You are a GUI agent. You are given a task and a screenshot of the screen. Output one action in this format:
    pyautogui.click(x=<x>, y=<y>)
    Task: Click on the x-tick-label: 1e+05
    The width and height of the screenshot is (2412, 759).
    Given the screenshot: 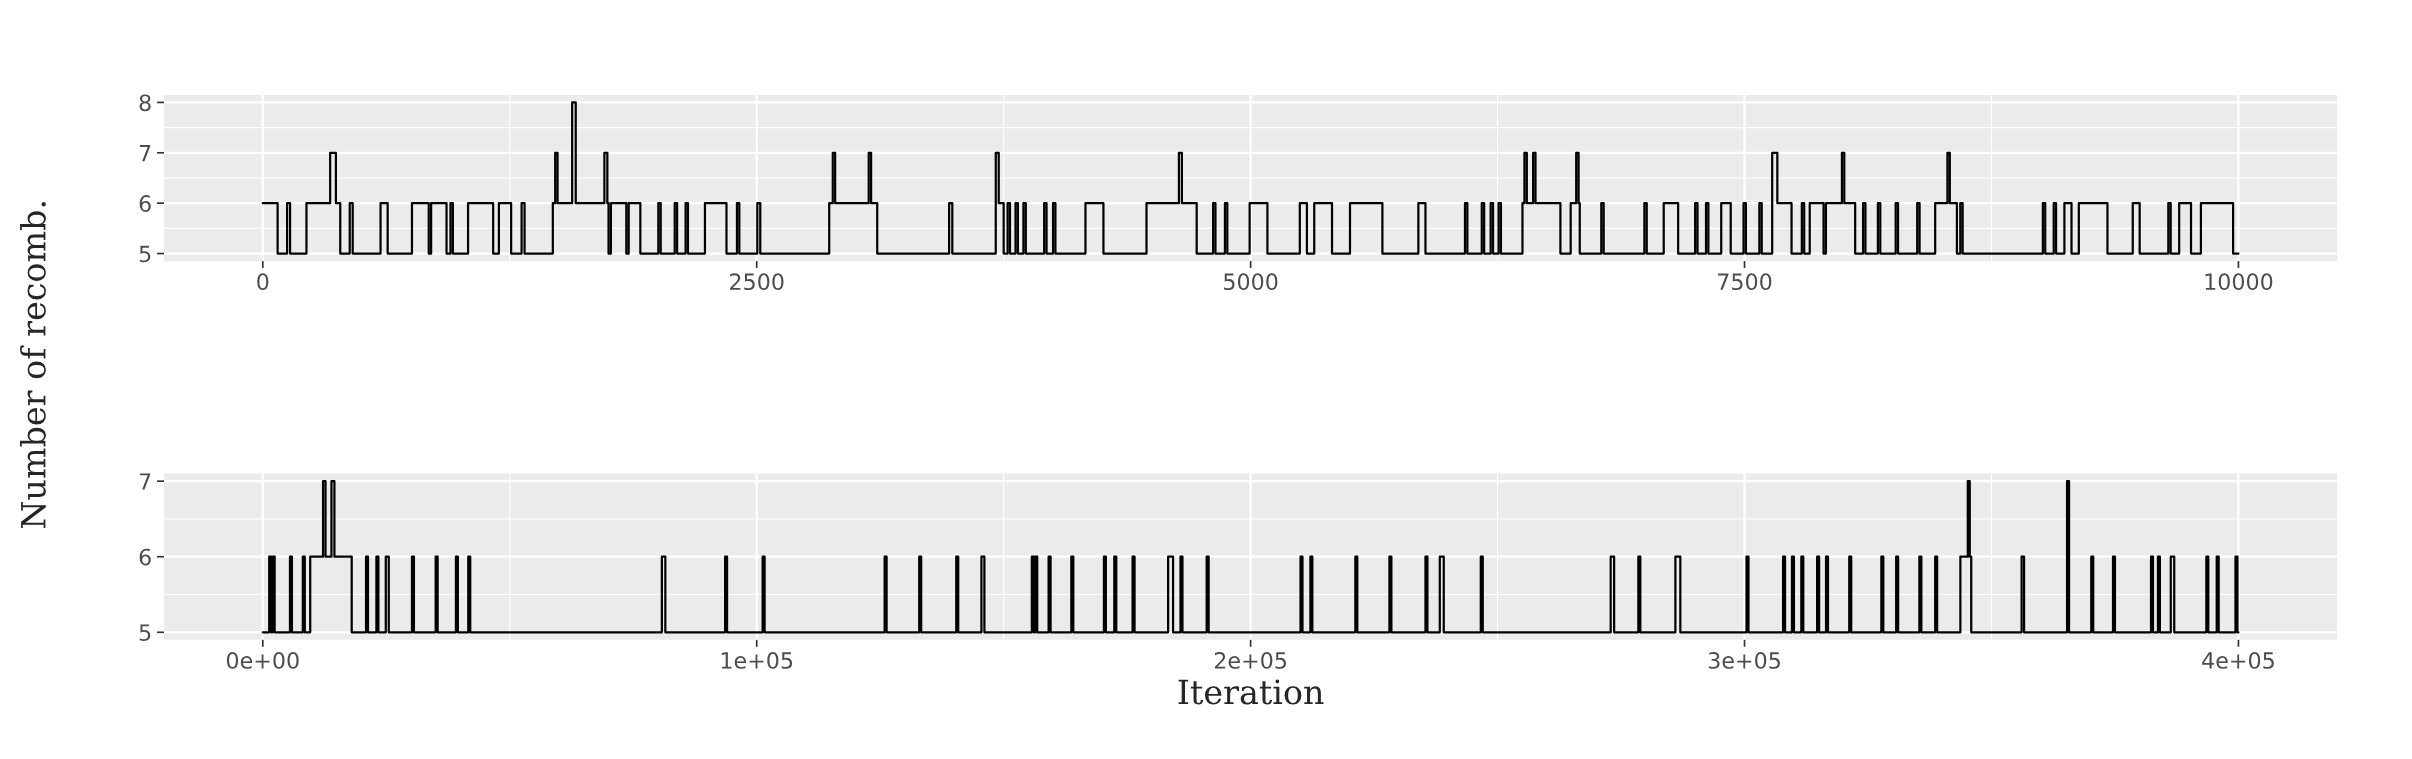 What is the action you would take?
    pyautogui.click(x=757, y=660)
    